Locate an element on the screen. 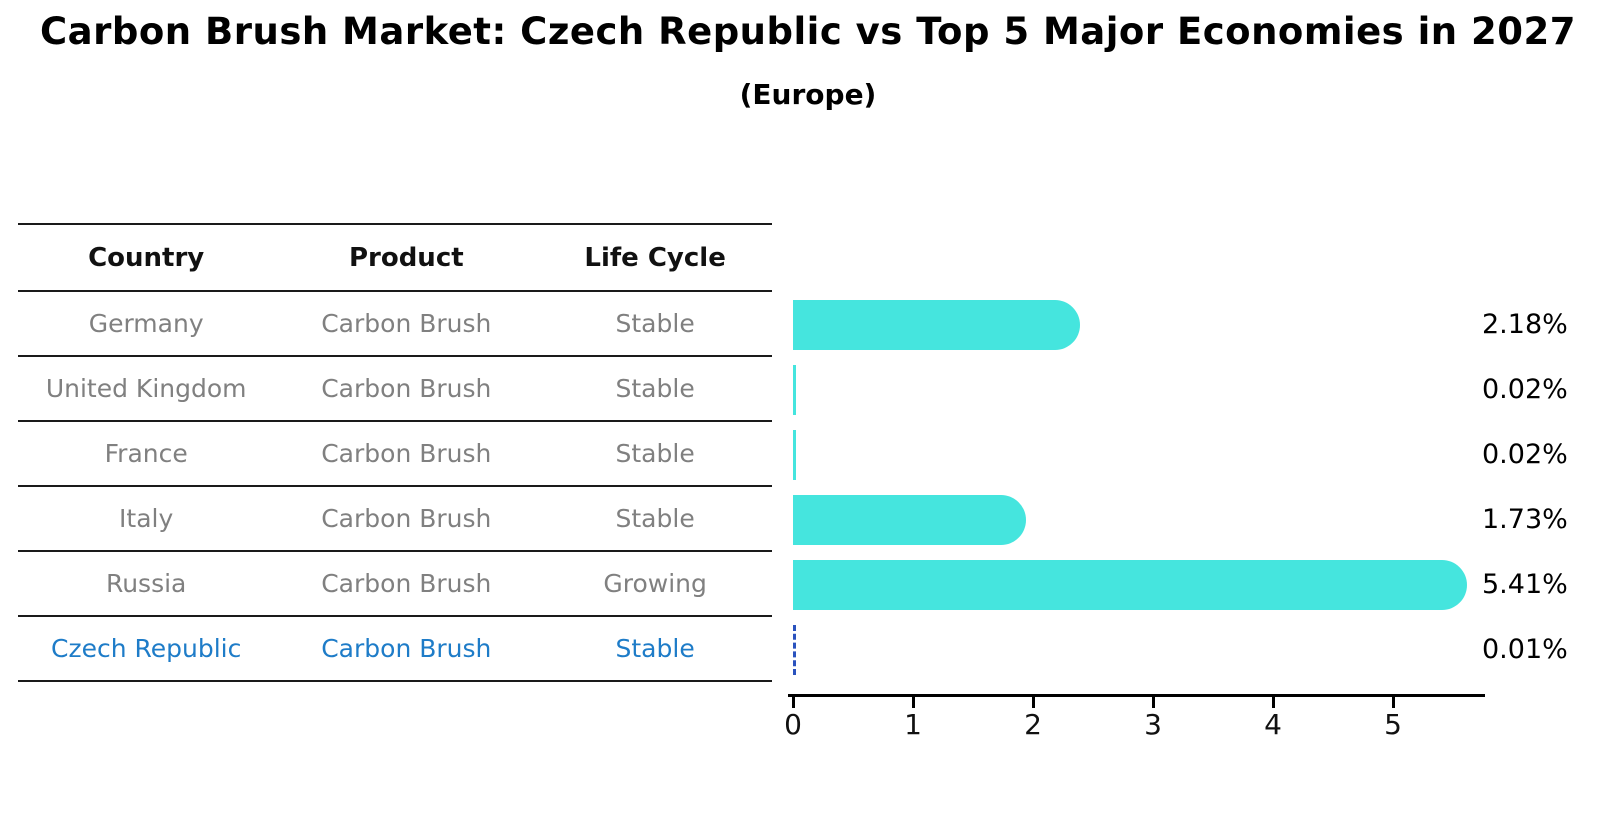 The height and width of the screenshot is (823, 1616). x-tick-label: 5 is located at coordinates (1393, 724).